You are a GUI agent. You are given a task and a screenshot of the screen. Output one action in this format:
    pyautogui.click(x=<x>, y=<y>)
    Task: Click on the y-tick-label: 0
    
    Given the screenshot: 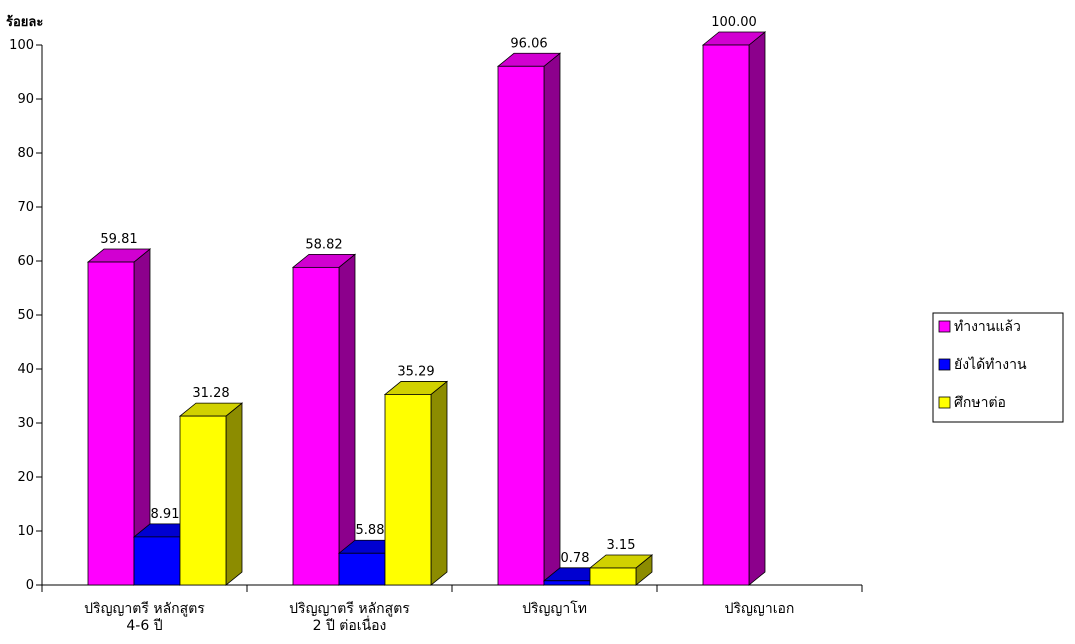 What is the action you would take?
    pyautogui.click(x=30, y=585)
    